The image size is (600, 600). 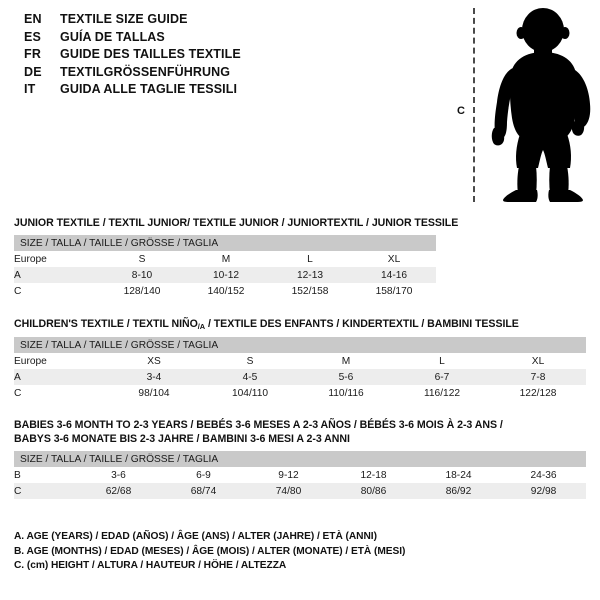 What do you see at coordinates (250, 393) in the screenshot?
I see `cell: 104/110` at bounding box center [250, 393].